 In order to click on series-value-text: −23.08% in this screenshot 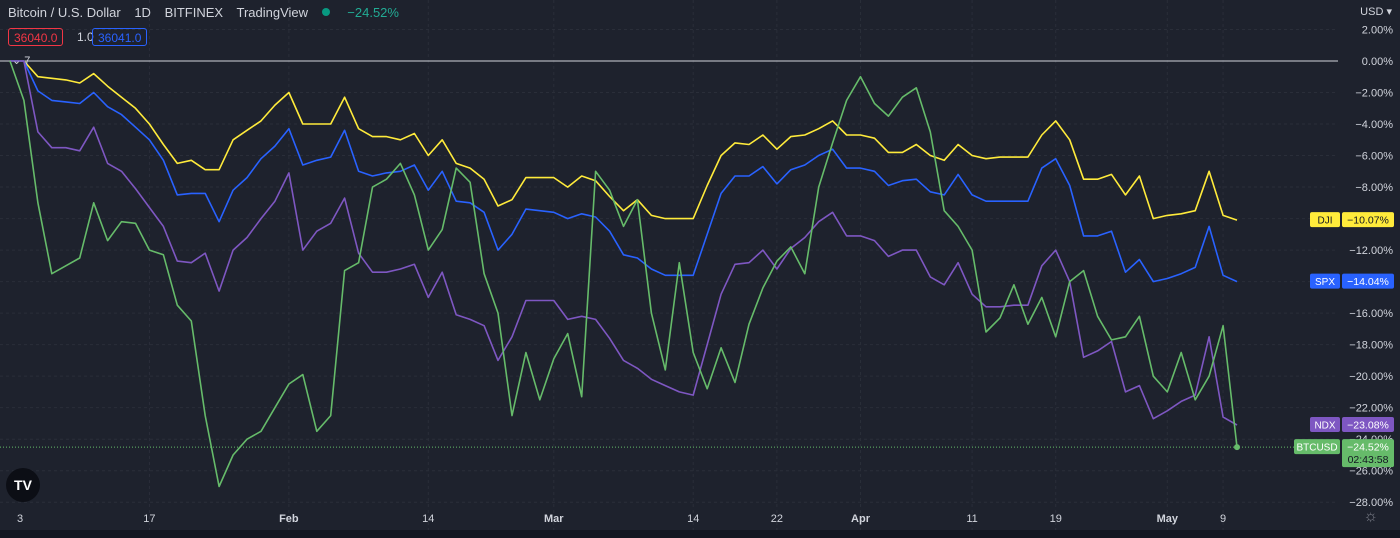, I will do `click(1368, 426)`.